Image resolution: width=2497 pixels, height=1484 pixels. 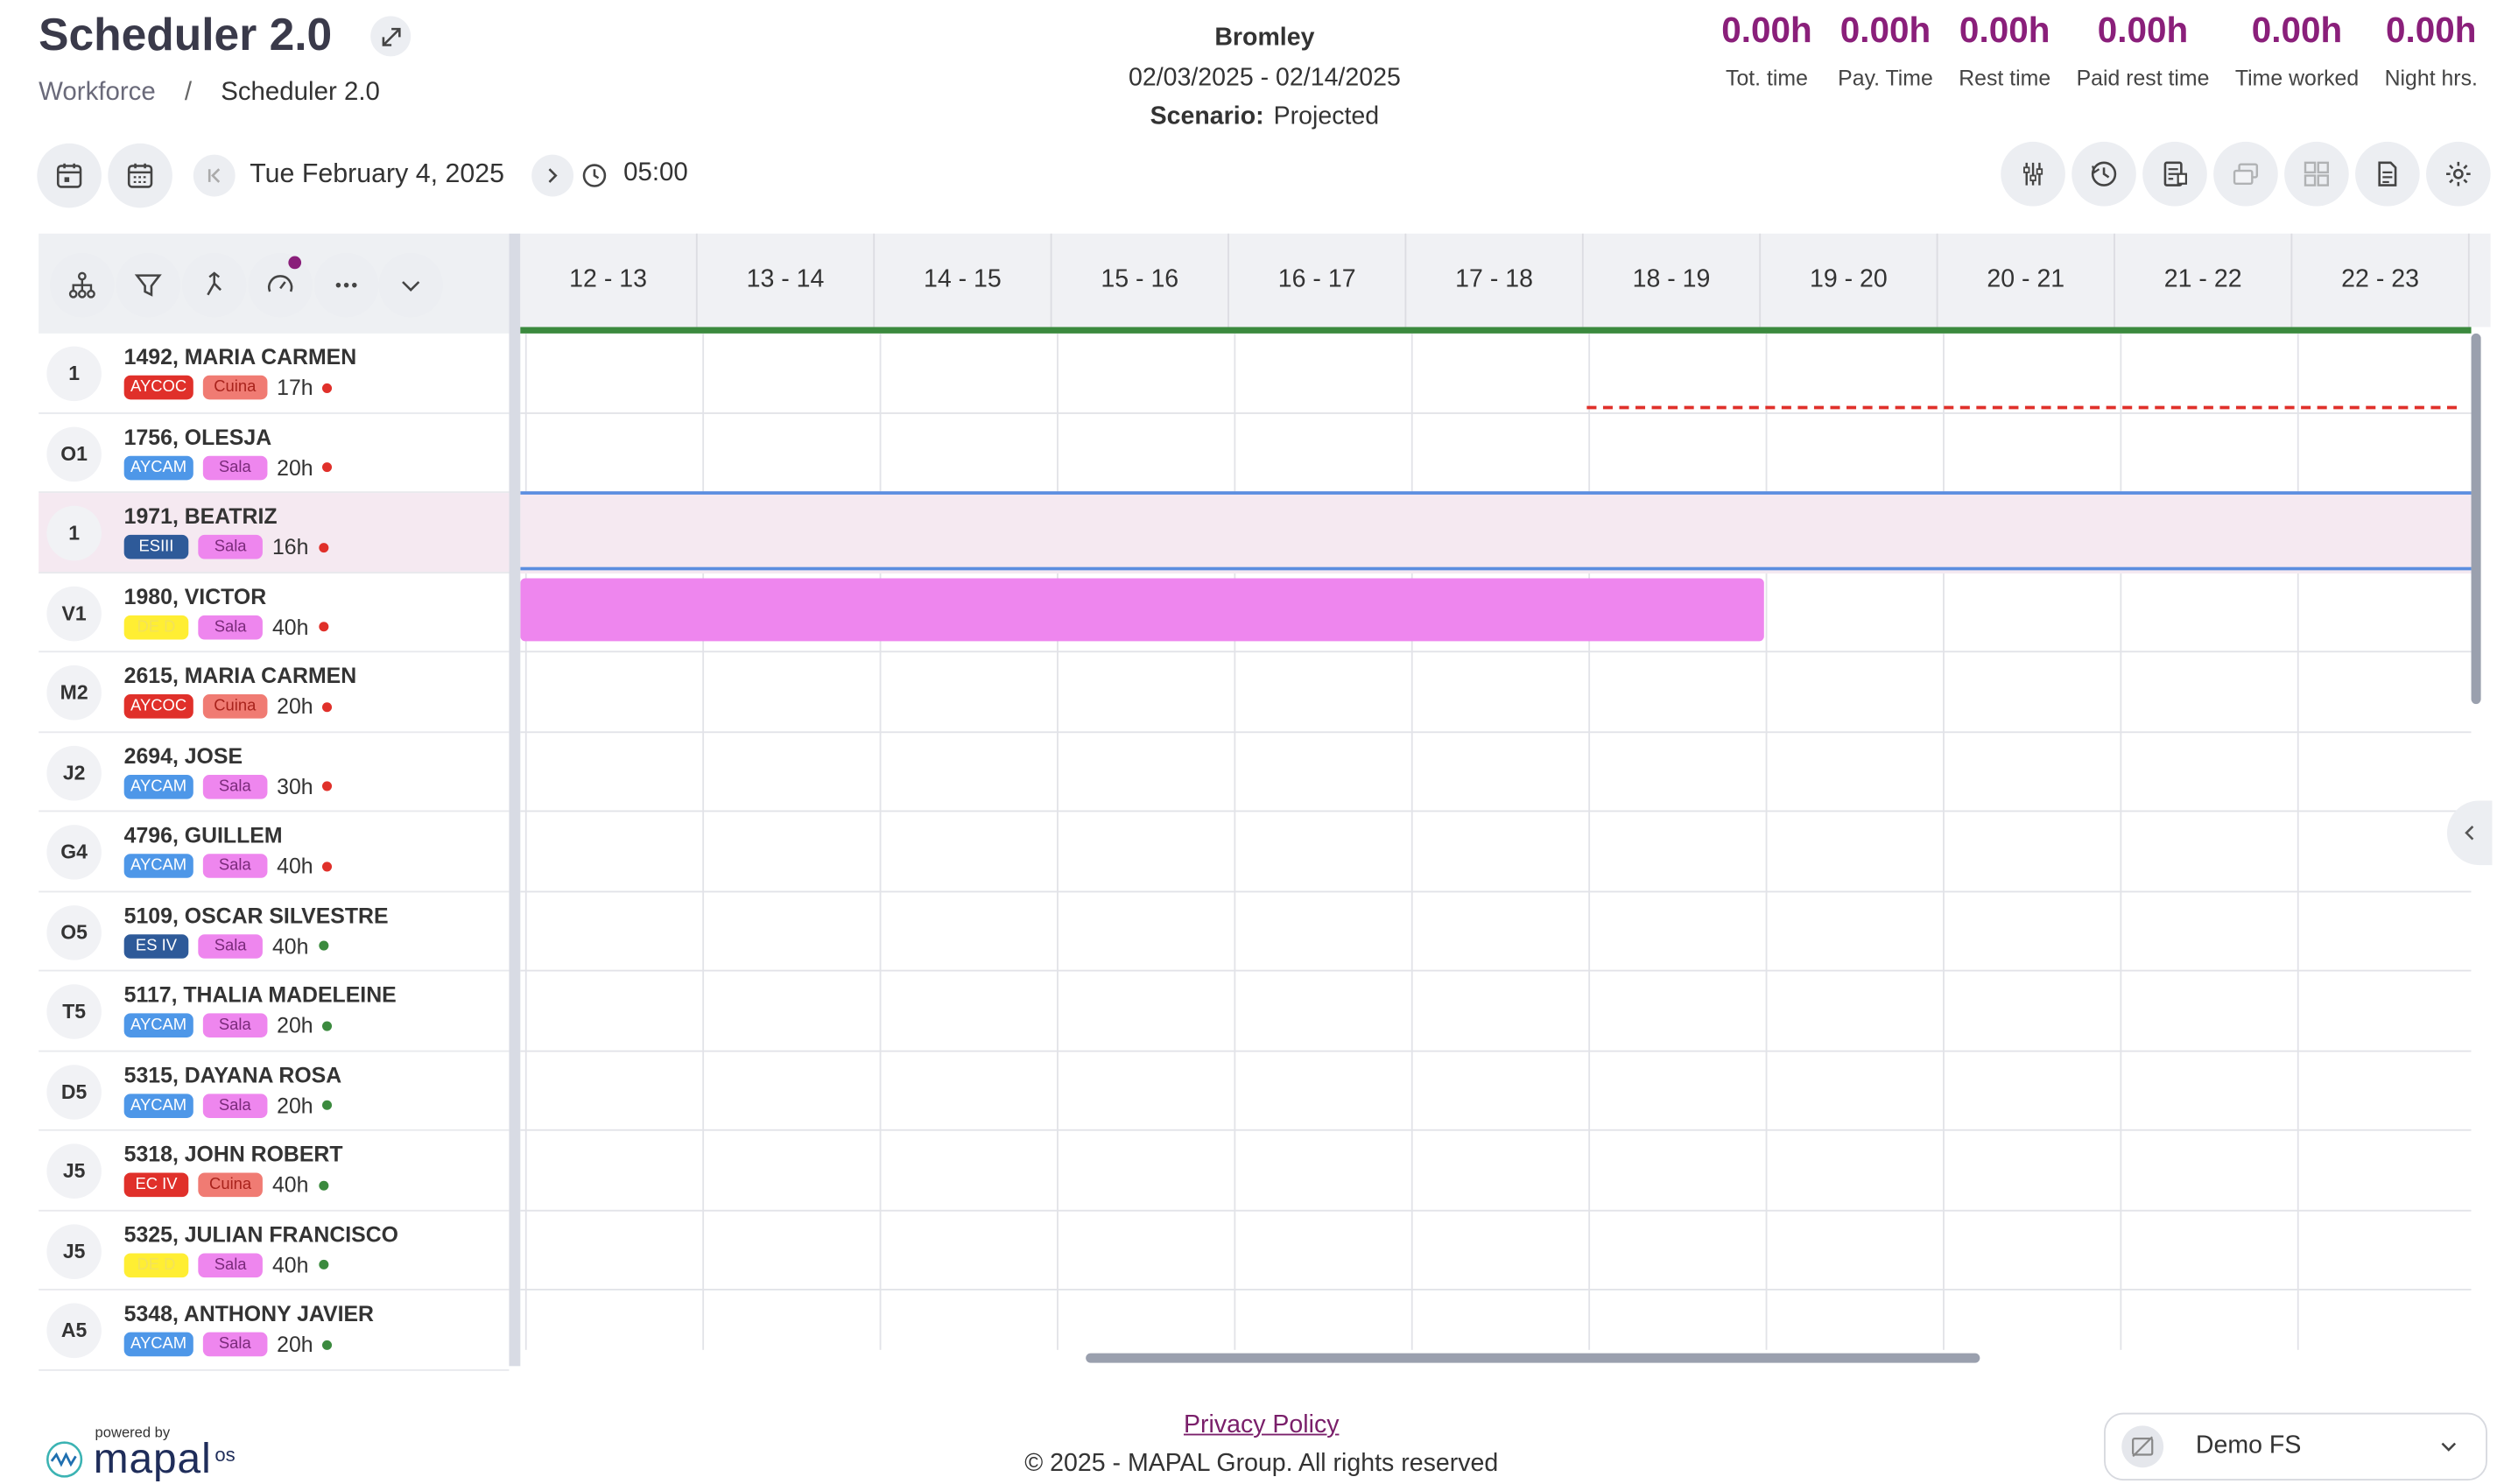 What do you see at coordinates (226, 626) in the screenshot?
I see `employee-meta: DE D Sala 40h` at bounding box center [226, 626].